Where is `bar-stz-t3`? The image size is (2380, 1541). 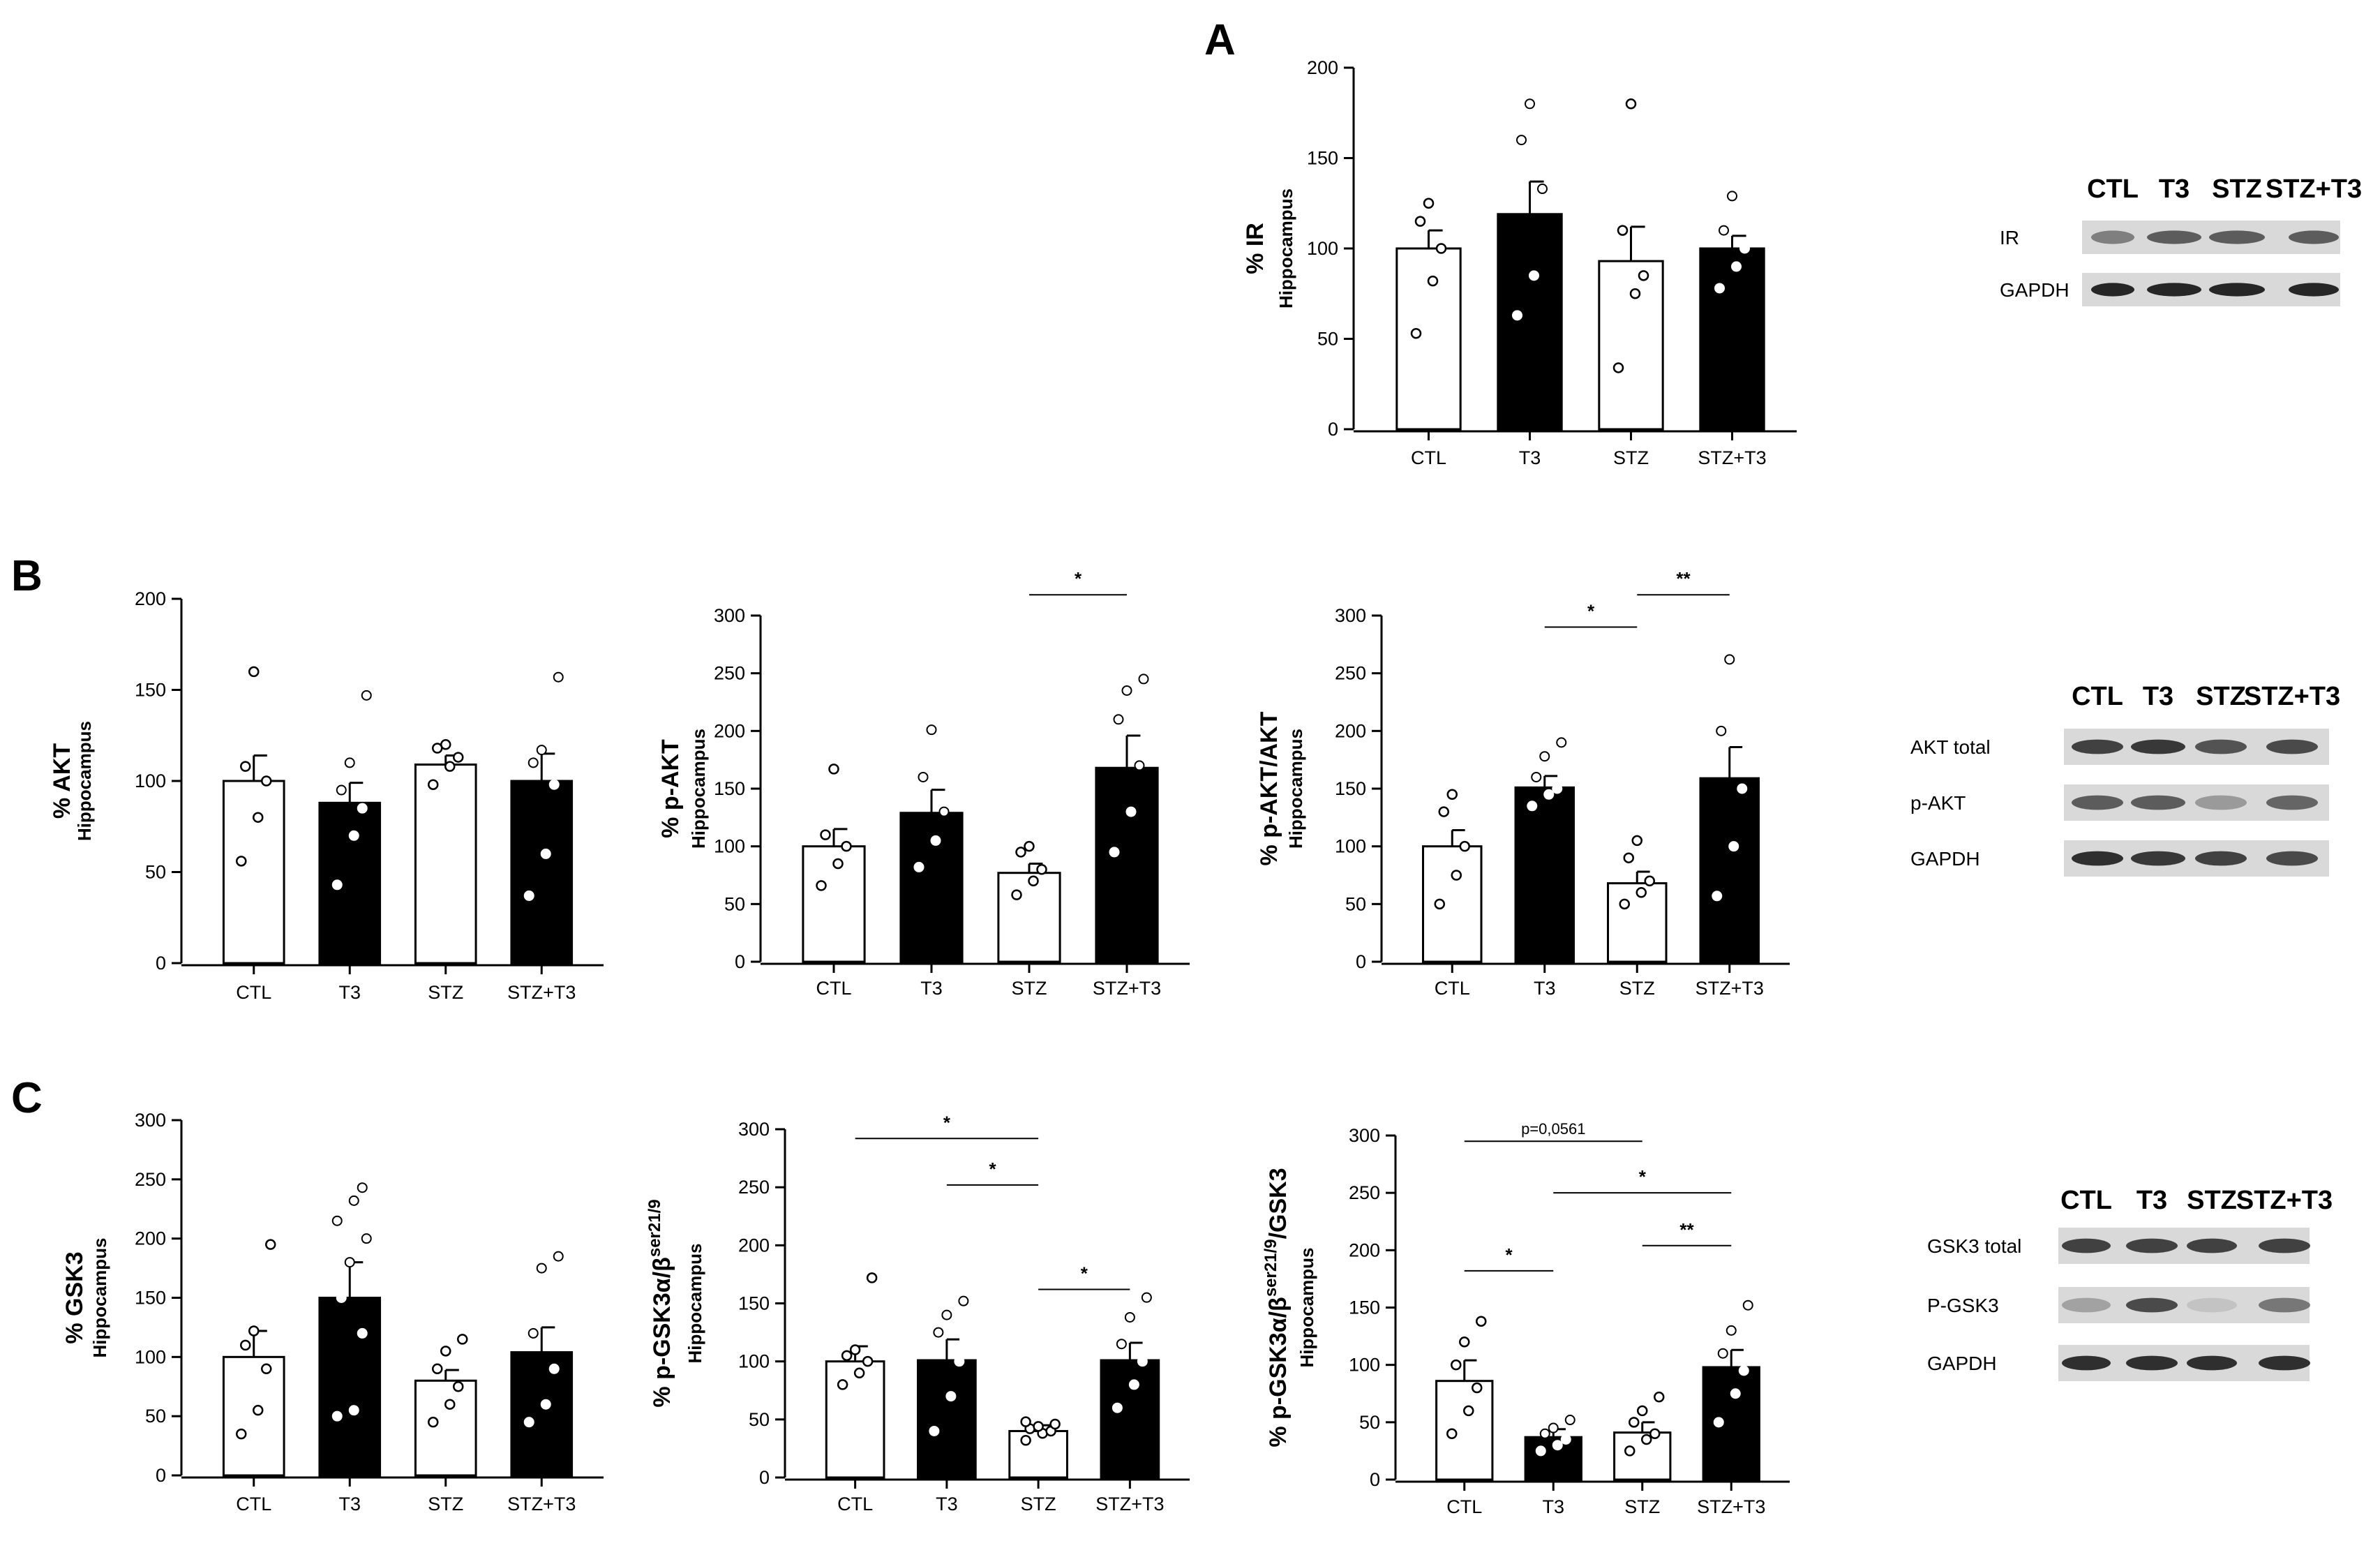 bar-stz-t3 is located at coordinates (542, 1414).